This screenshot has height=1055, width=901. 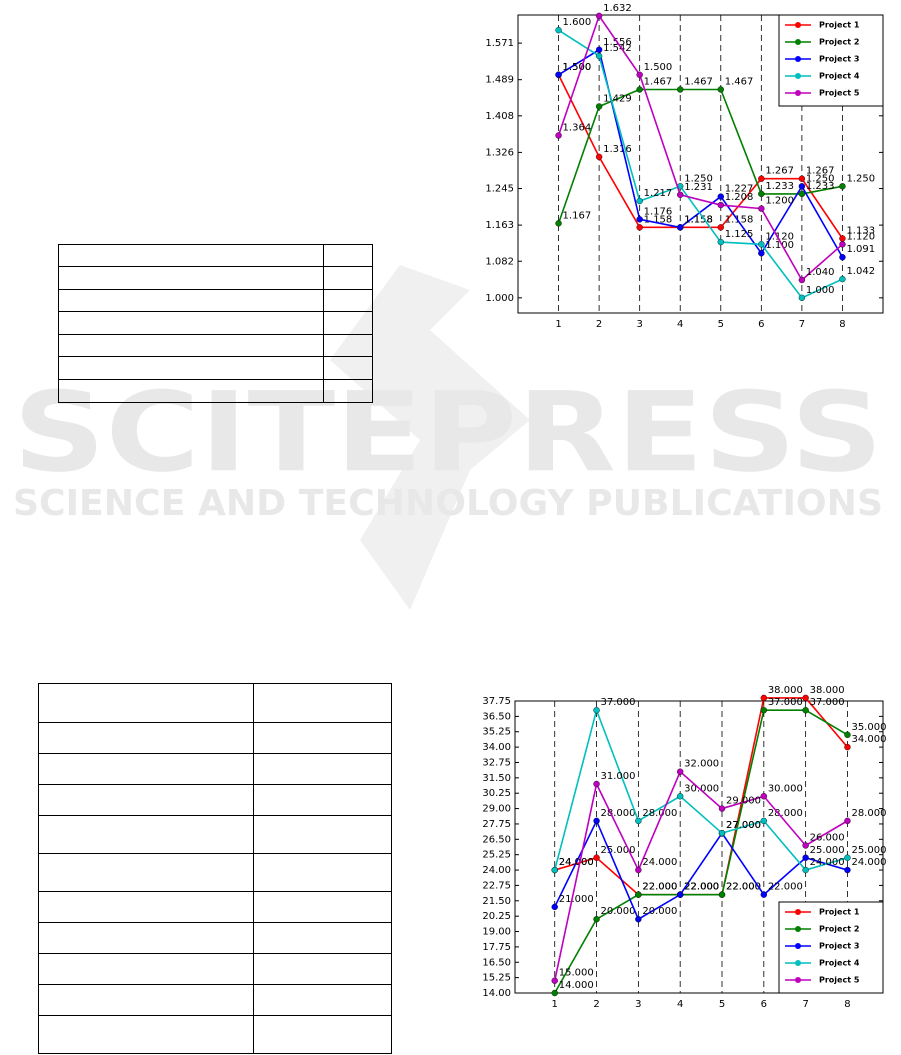 I want to click on legend-label: Project 4, so click(x=839, y=963).